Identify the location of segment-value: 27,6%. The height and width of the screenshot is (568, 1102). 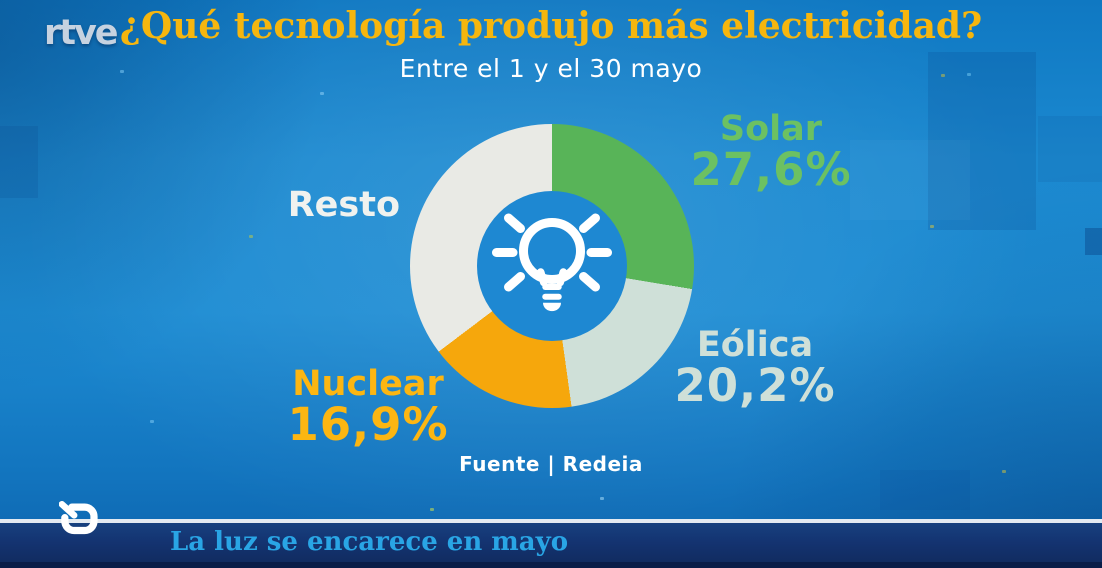
(771, 170).